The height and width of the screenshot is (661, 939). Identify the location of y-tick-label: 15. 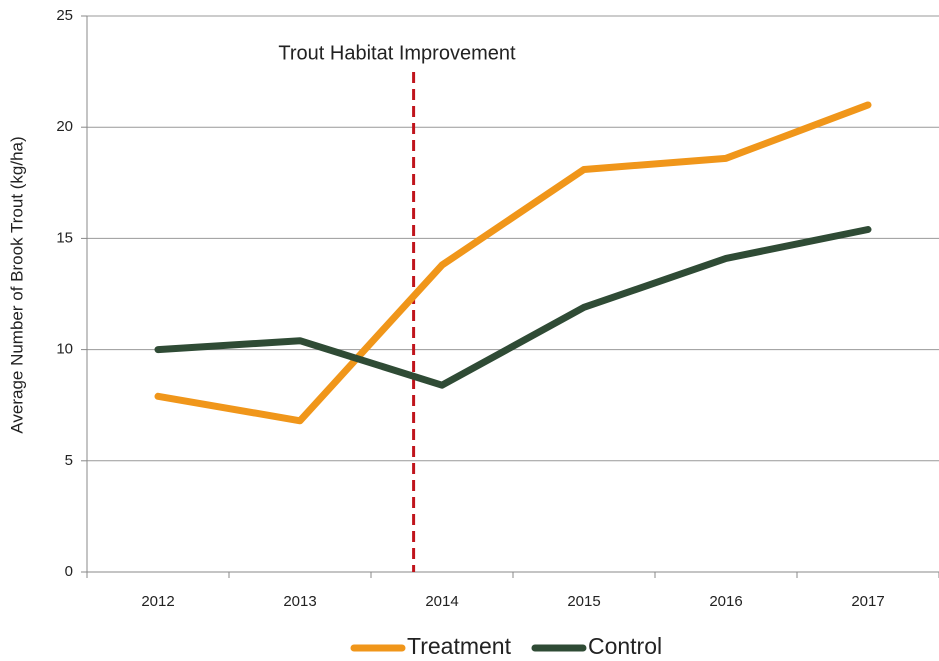
(64, 237).